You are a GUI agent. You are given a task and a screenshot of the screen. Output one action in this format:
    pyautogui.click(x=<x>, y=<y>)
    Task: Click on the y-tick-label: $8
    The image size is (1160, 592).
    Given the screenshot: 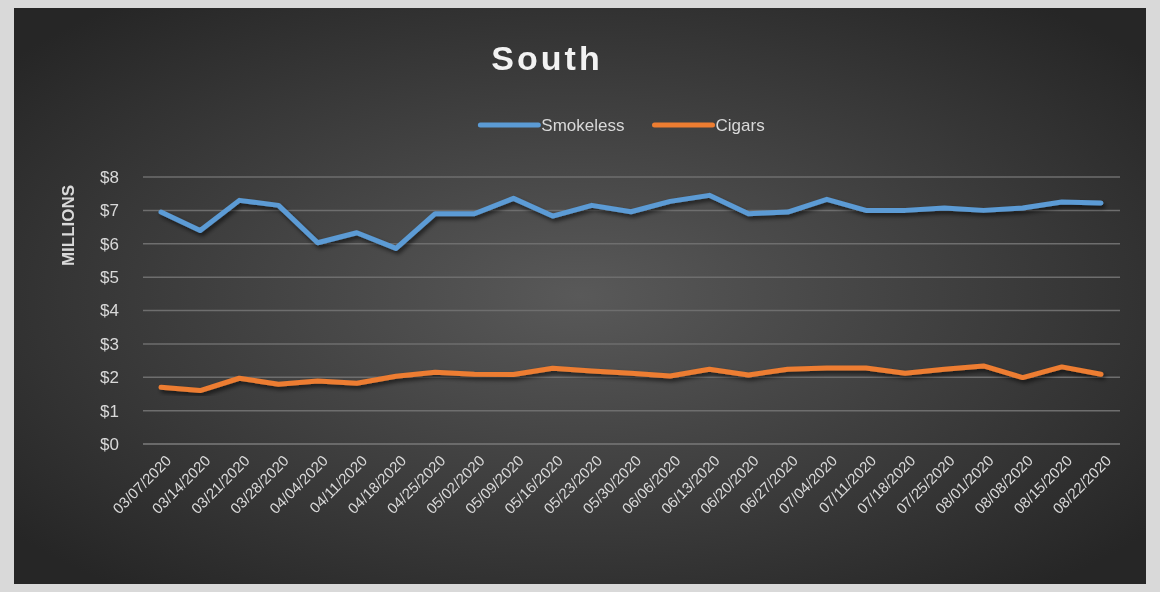 What is the action you would take?
    pyautogui.click(x=109, y=177)
    